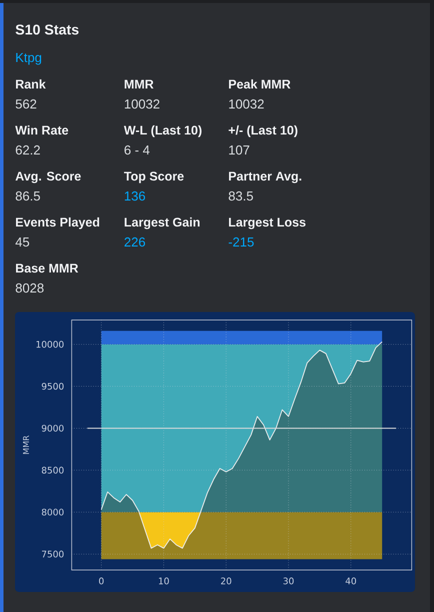 The width and height of the screenshot is (434, 612). I want to click on category-label: Largest Gain, so click(162, 223).